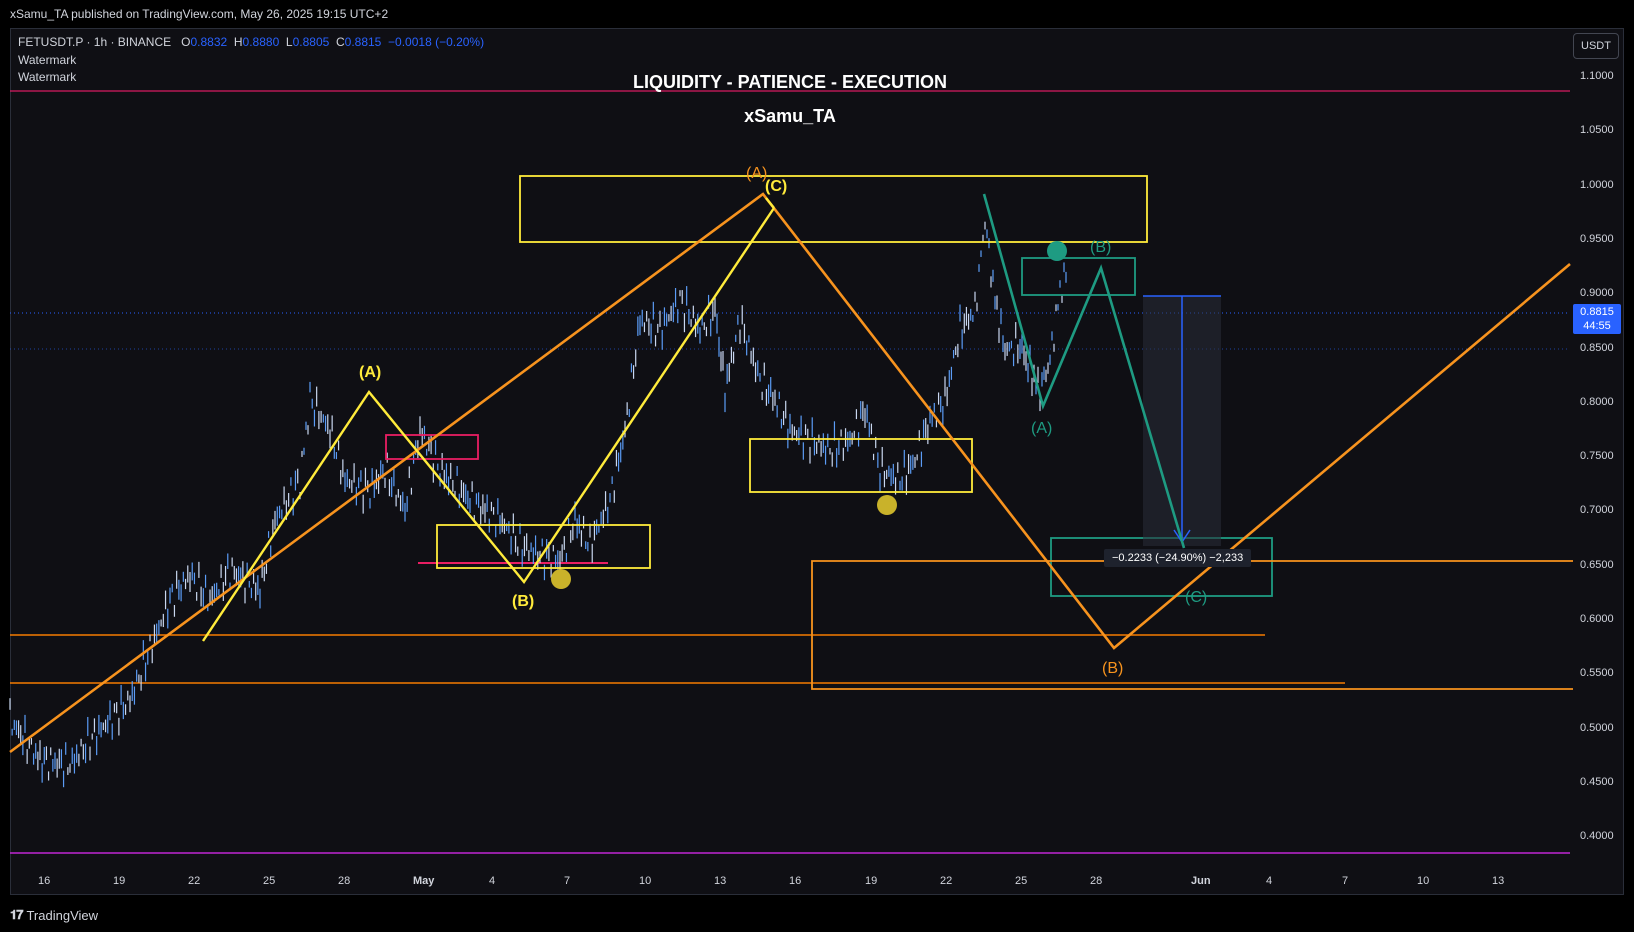  What do you see at coordinates (790, 116) in the screenshot?
I see `chart-subtitle: xSamu_TA` at bounding box center [790, 116].